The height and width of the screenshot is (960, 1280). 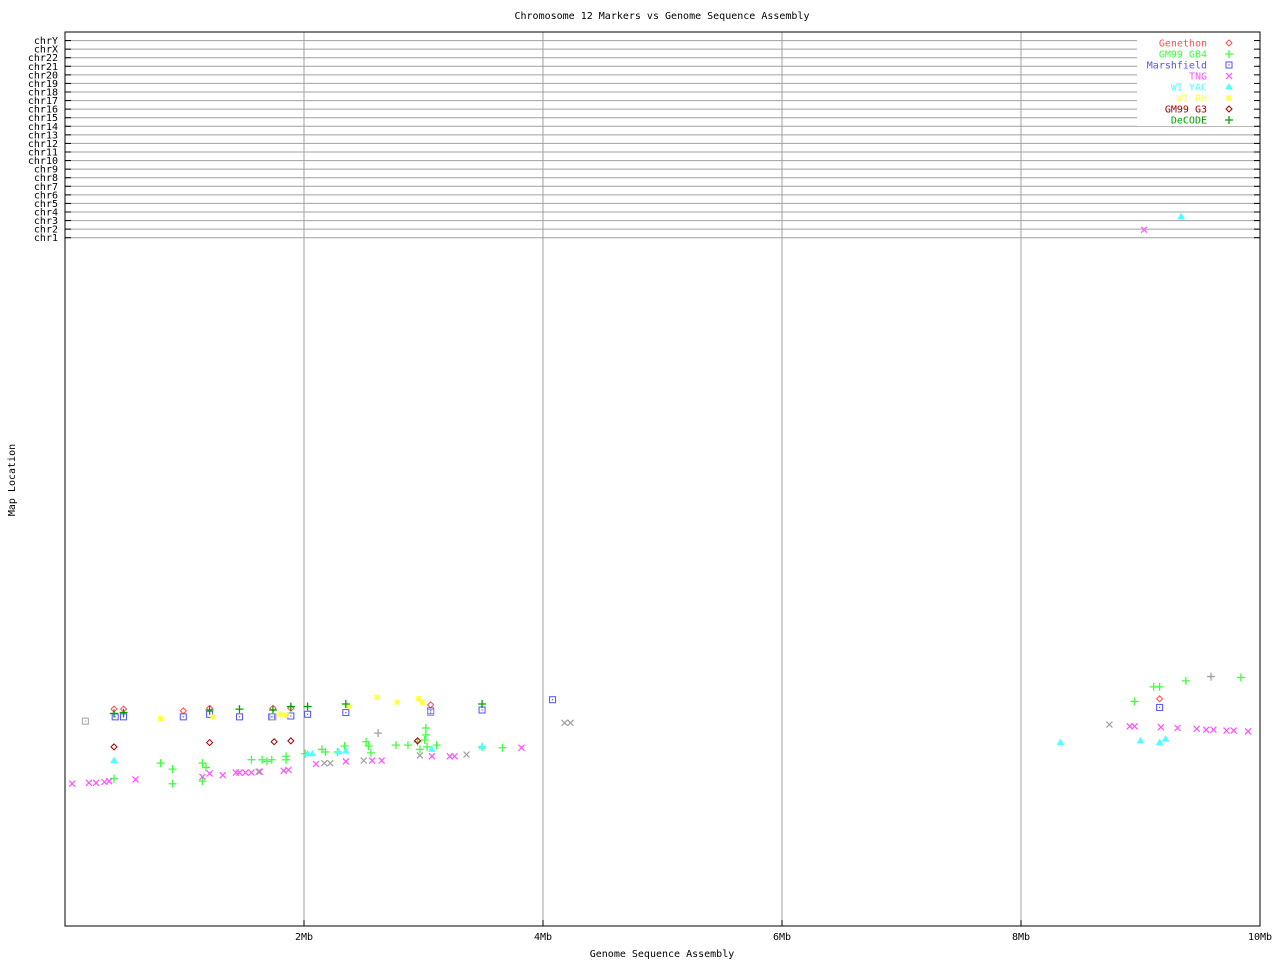 What do you see at coordinates (1183, 44) in the screenshot?
I see `legend-label: Genethon` at bounding box center [1183, 44].